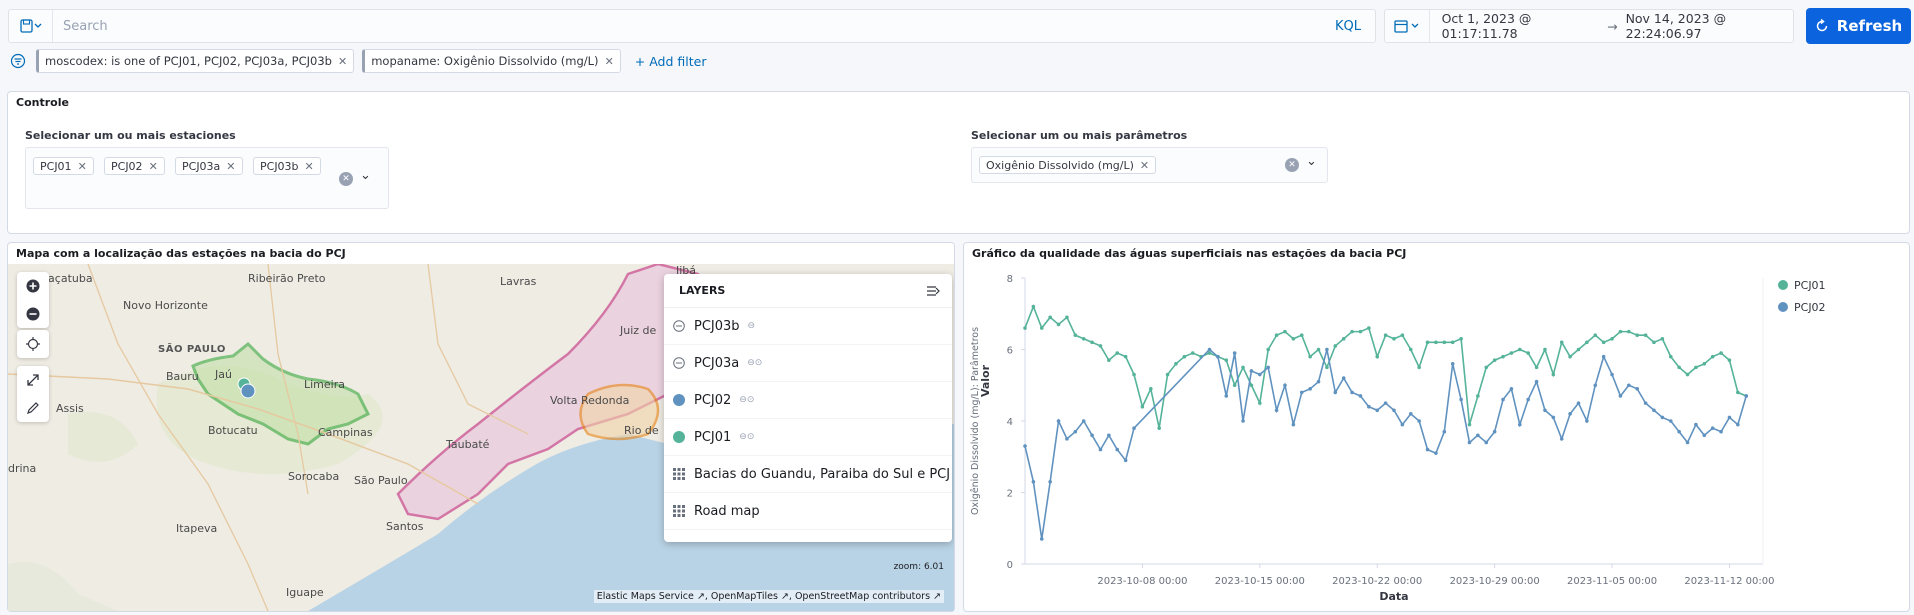 This screenshot has width=1914, height=615. I want to click on layer-item: Road map, so click(808, 511).